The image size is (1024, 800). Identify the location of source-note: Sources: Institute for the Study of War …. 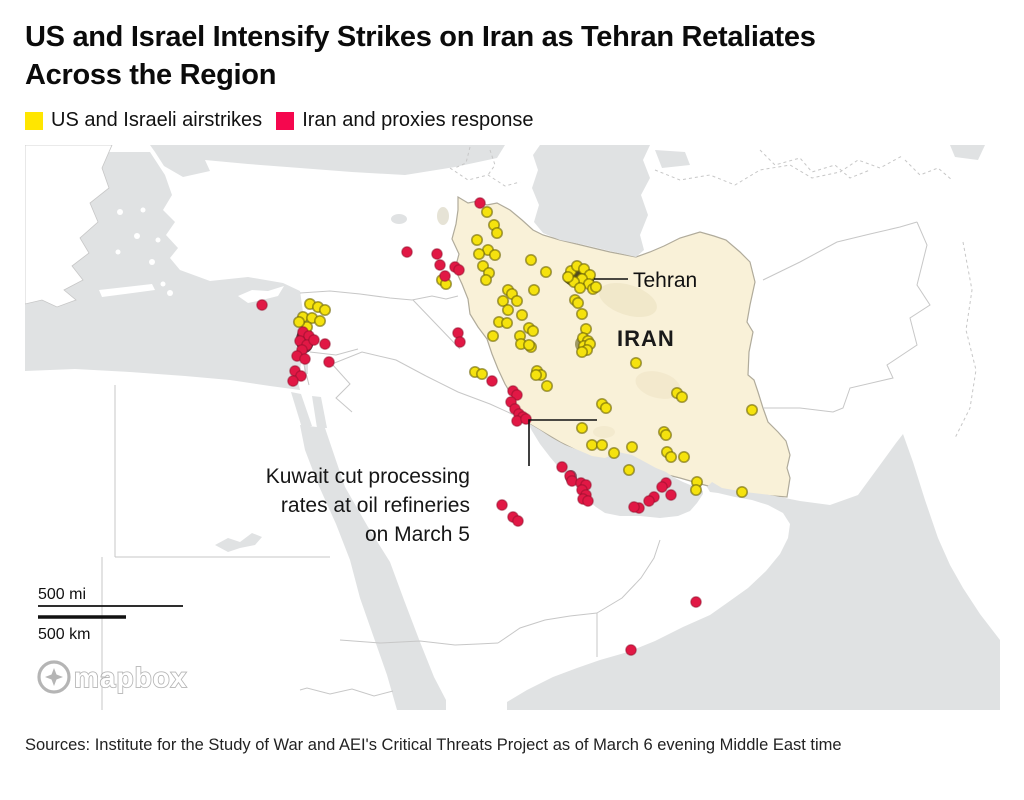
(433, 745).